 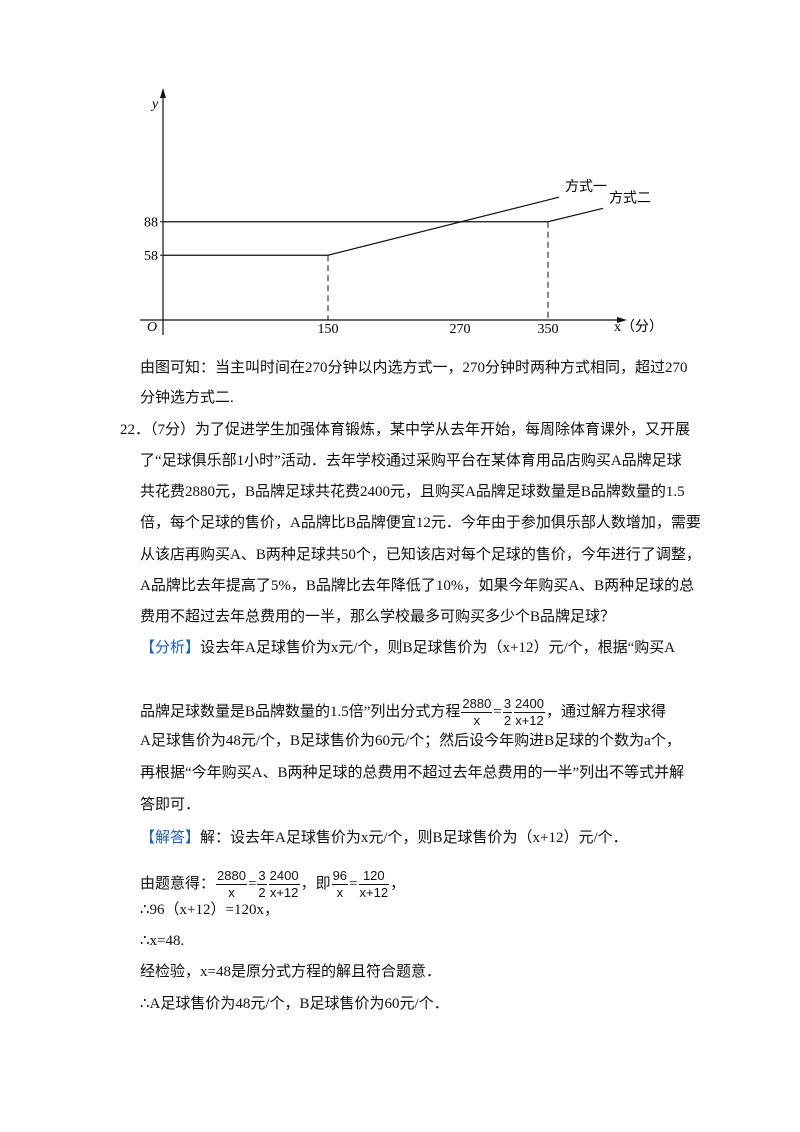 I want to click on numerator: 120, so click(x=374, y=876).